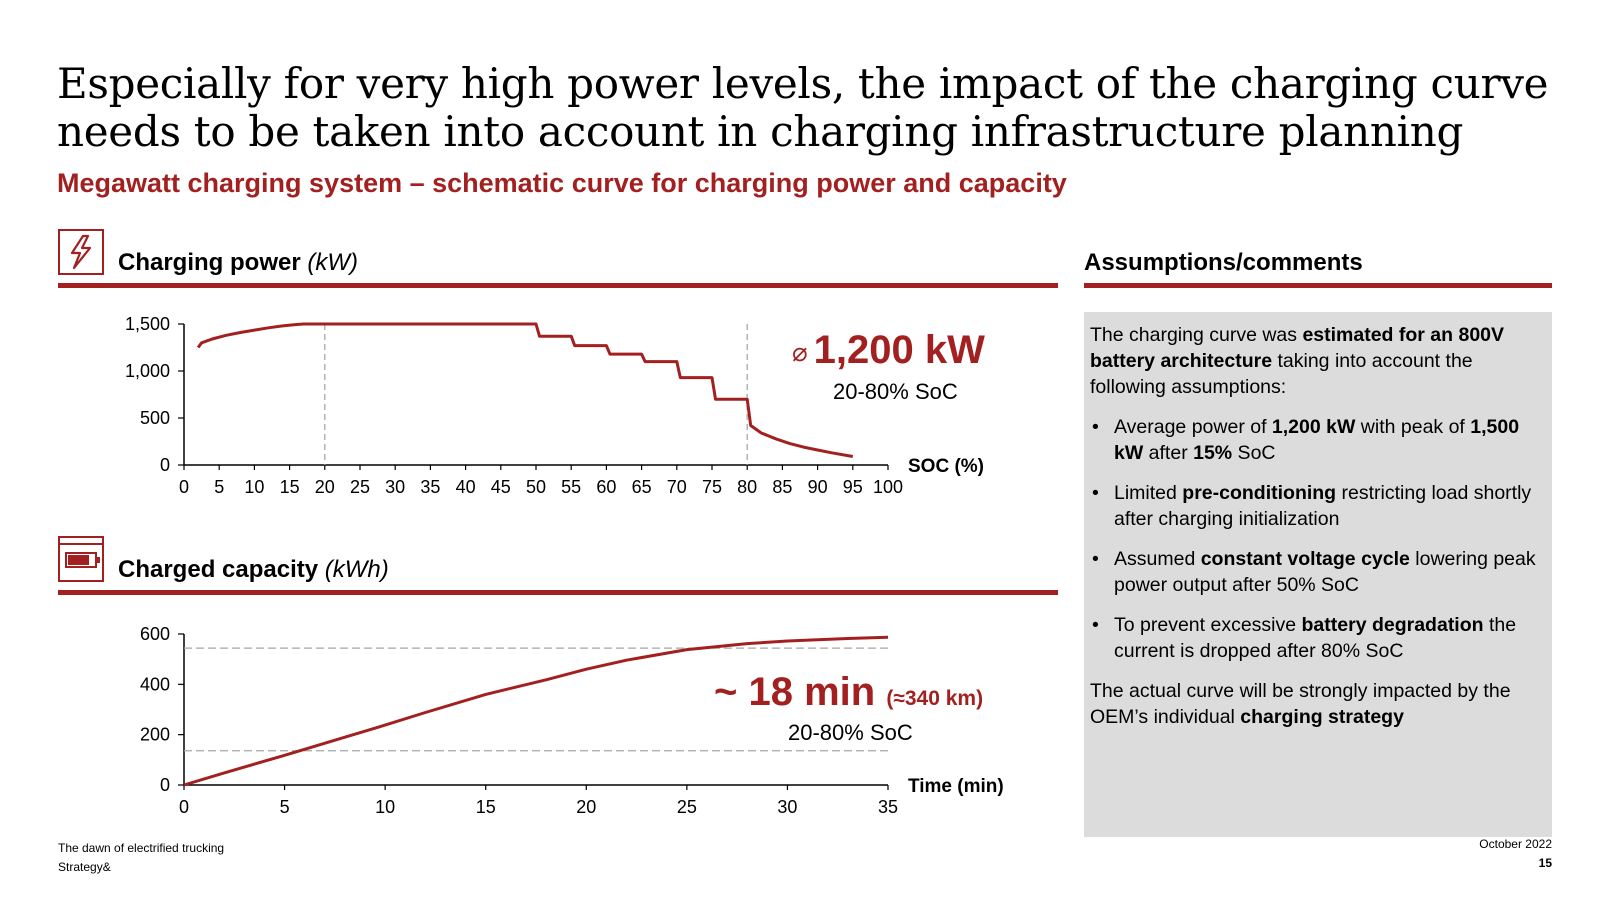  What do you see at coordinates (1313, 427) in the screenshot?
I see `bold-text: 1,200 kW` at bounding box center [1313, 427].